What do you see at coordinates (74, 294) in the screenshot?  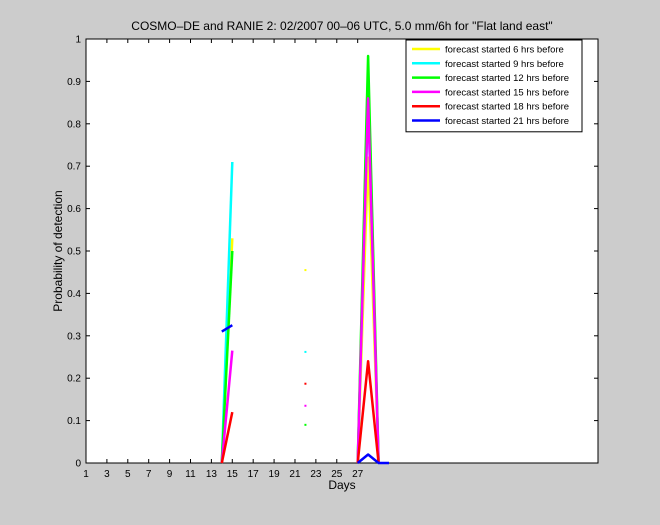 I see `y-tick-label: 0.4` at bounding box center [74, 294].